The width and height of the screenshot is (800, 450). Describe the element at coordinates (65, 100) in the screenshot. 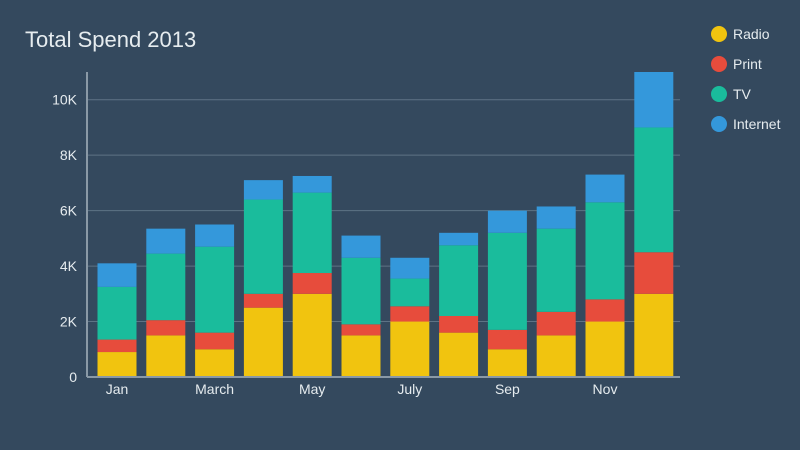

I see `y-tick-label: 10K` at that location.